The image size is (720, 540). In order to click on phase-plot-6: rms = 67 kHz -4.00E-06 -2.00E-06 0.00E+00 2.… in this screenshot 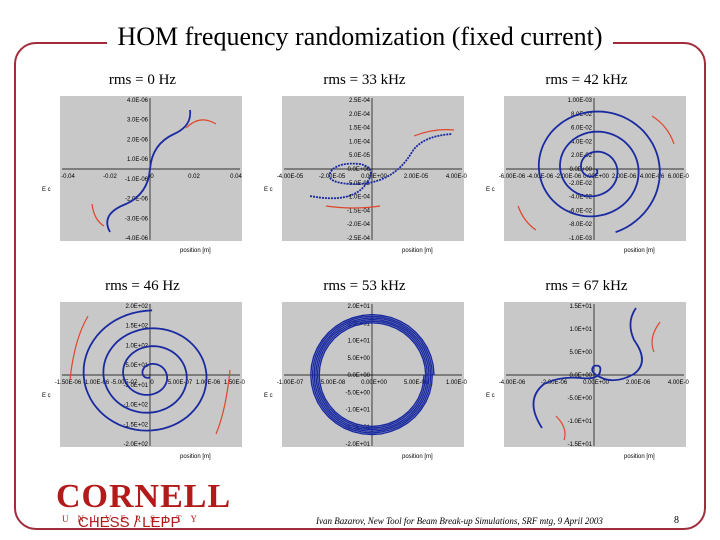, I will do `click(586, 373)`.